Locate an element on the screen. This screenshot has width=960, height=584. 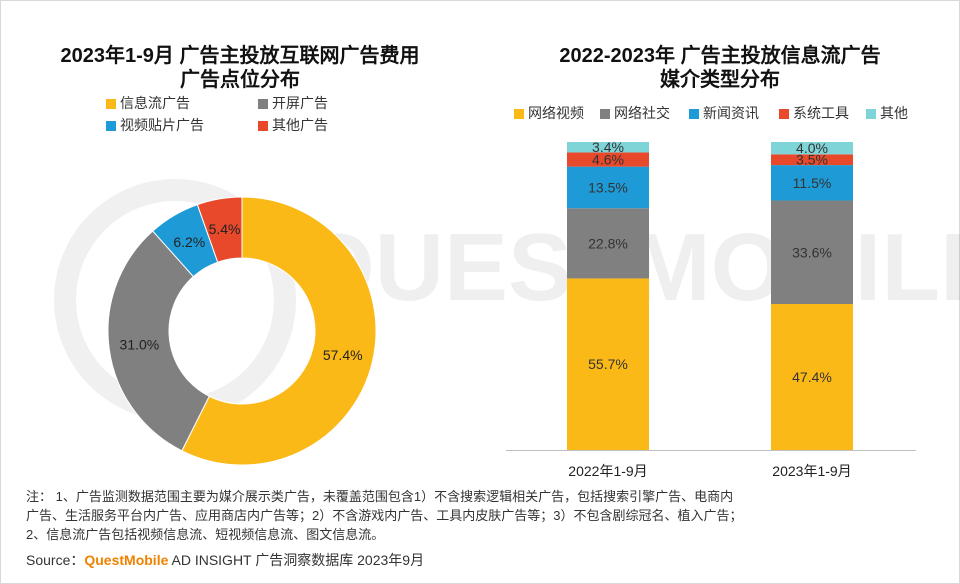
bar-chart-title: 2022-2023年 广告主投放信息流广告 媒介类型分布 is located at coordinates (720, 68).